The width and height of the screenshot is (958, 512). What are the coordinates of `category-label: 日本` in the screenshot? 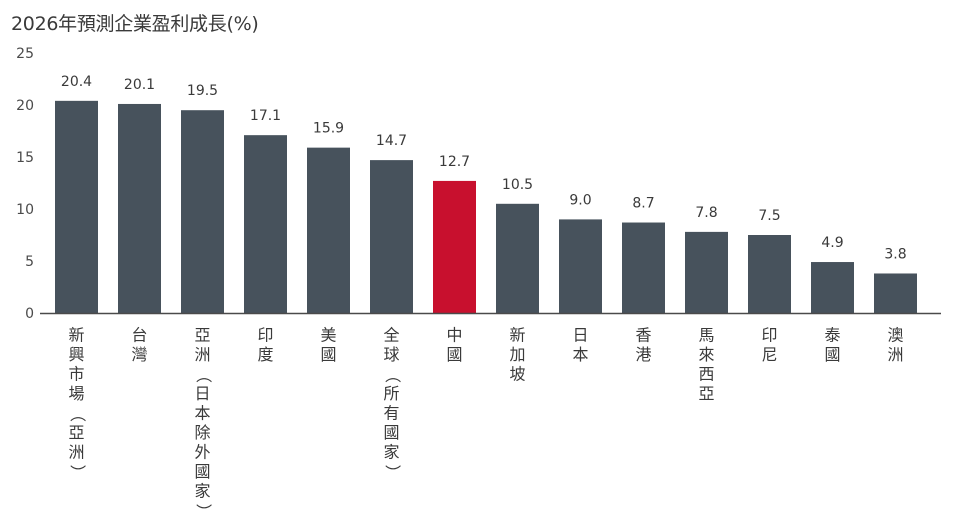 It's located at (580, 345).